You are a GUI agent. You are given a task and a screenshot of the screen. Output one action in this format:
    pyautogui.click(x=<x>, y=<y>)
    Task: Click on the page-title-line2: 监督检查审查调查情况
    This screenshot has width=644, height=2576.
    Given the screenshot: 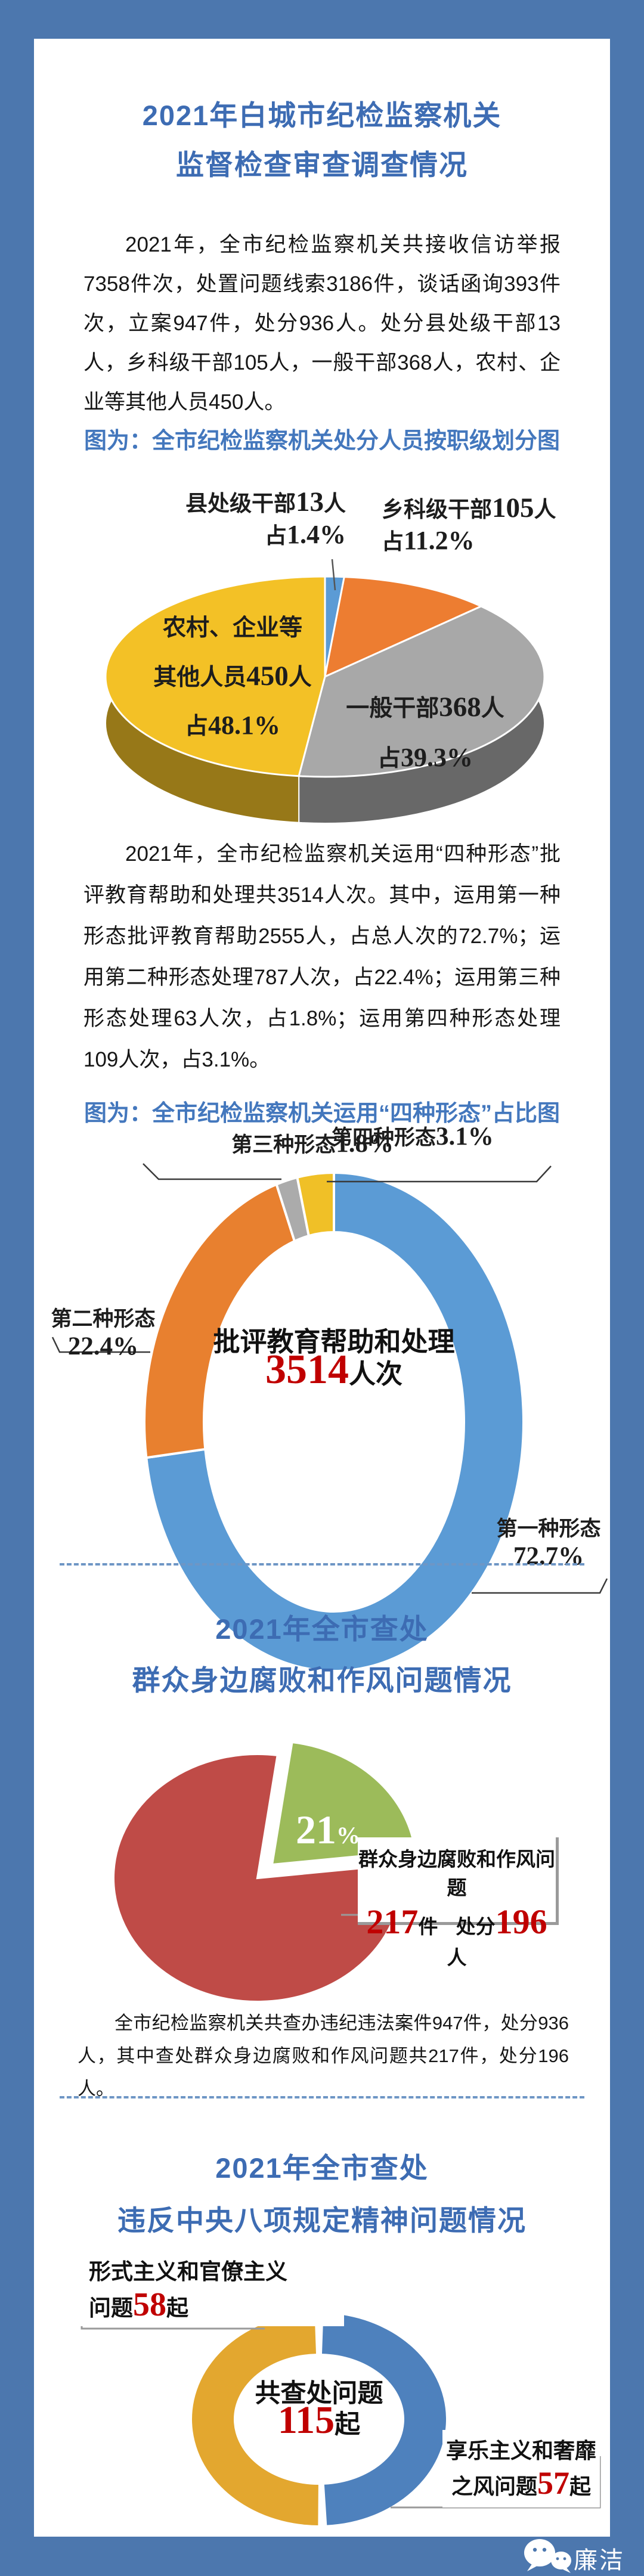 What is the action you would take?
    pyautogui.click(x=322, y=165)
    